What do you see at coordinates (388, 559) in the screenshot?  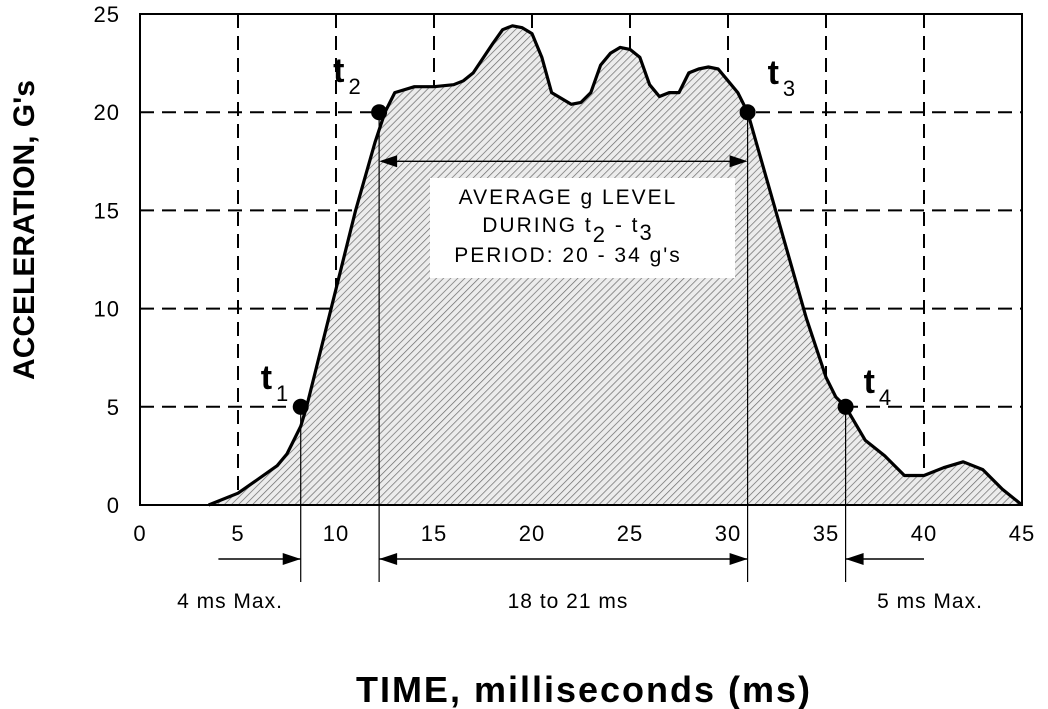 I see `span-18-21ms-arrowhead-left` at bounding box center [388, 559].